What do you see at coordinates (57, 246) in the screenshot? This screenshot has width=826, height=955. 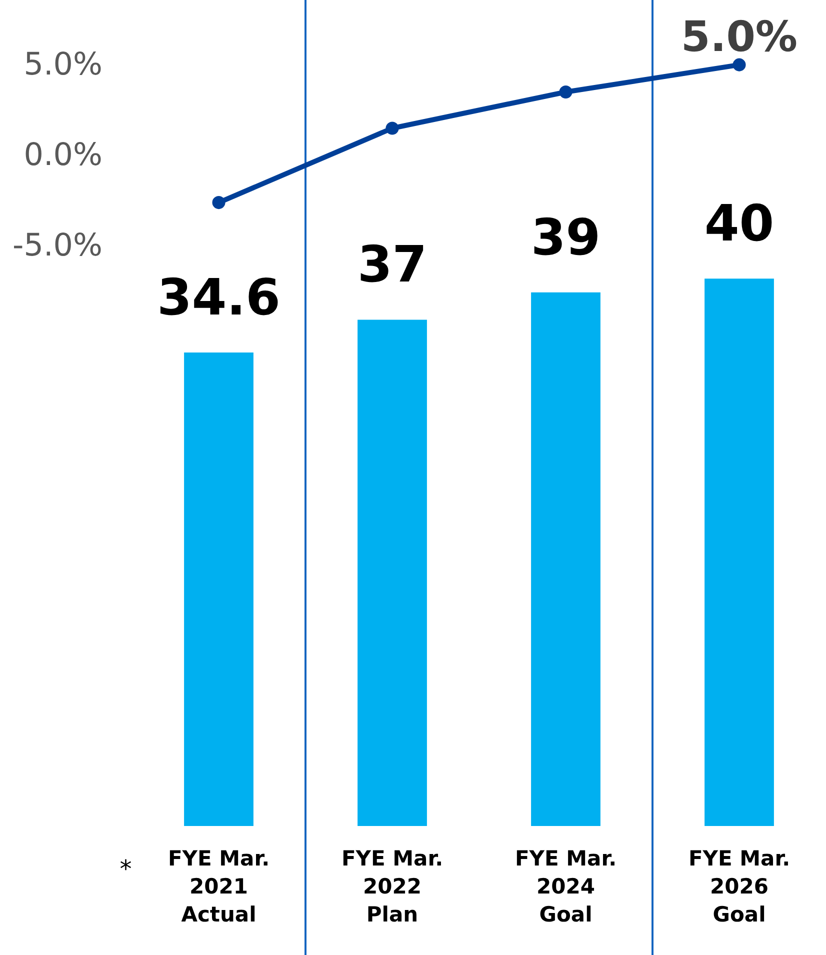 I see `y-tick-label: -5.0%` at bounding box center [57, 246].